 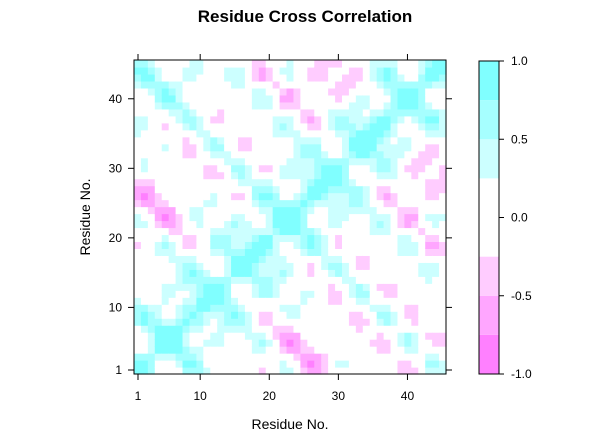 I want to click on colorbar-ticks: 1.00.50.0-0.5-1.0, so click(x=515, y=217).